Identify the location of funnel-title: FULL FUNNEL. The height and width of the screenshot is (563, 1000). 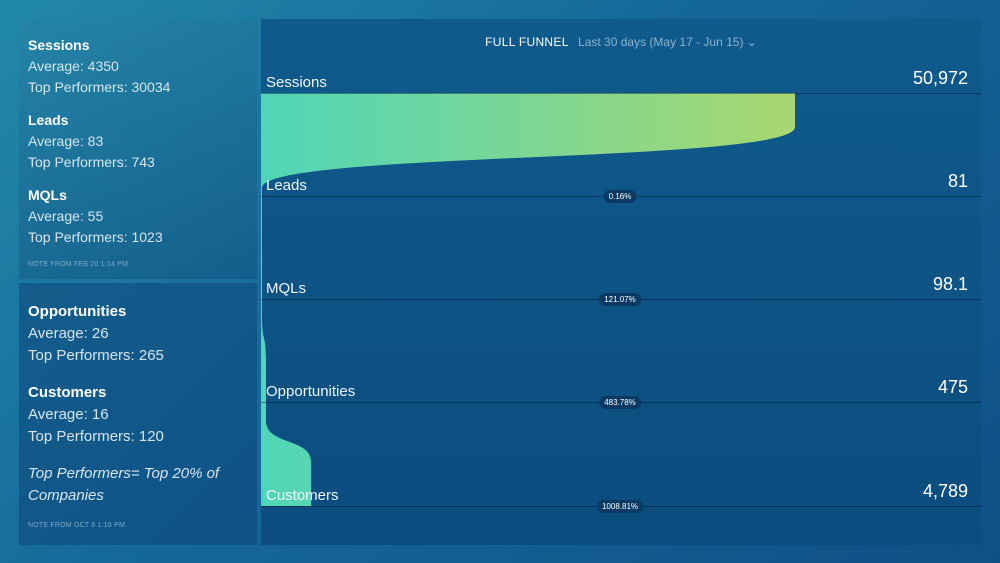
(527, 42).